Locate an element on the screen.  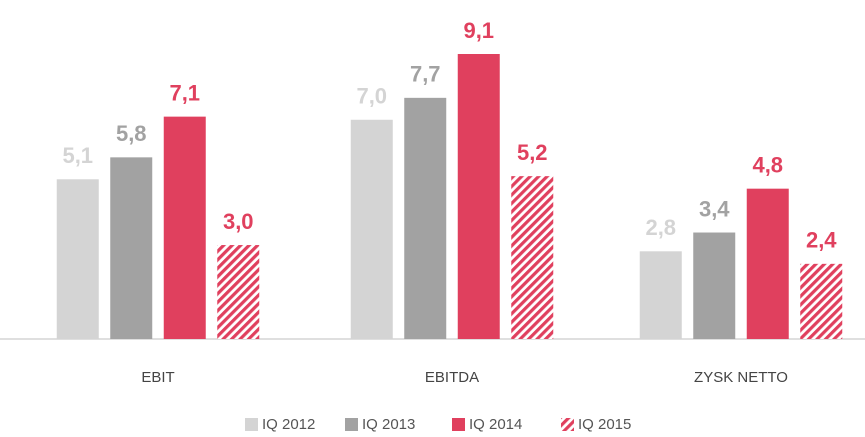
data-label: 3,4 is located at coordinates (714, 208).